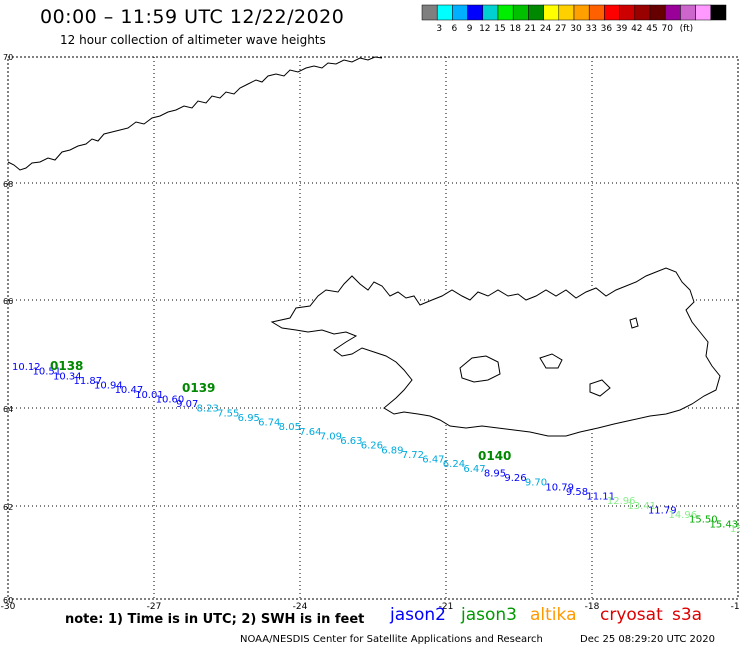  Describe the element at coordinates (170, 399) in the screenshot. I see `wave-height-label: 10.60` at that location.